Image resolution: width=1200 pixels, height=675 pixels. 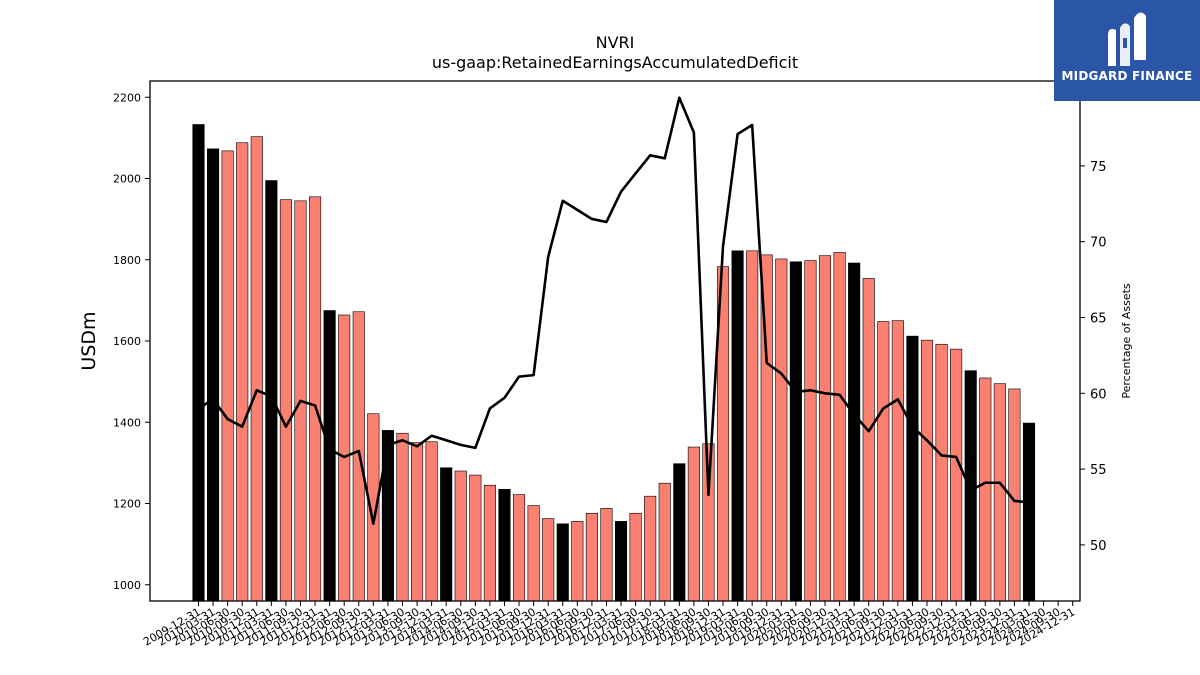 I want to click on y2-tick-label: 75, so click(x=1098, y=167).